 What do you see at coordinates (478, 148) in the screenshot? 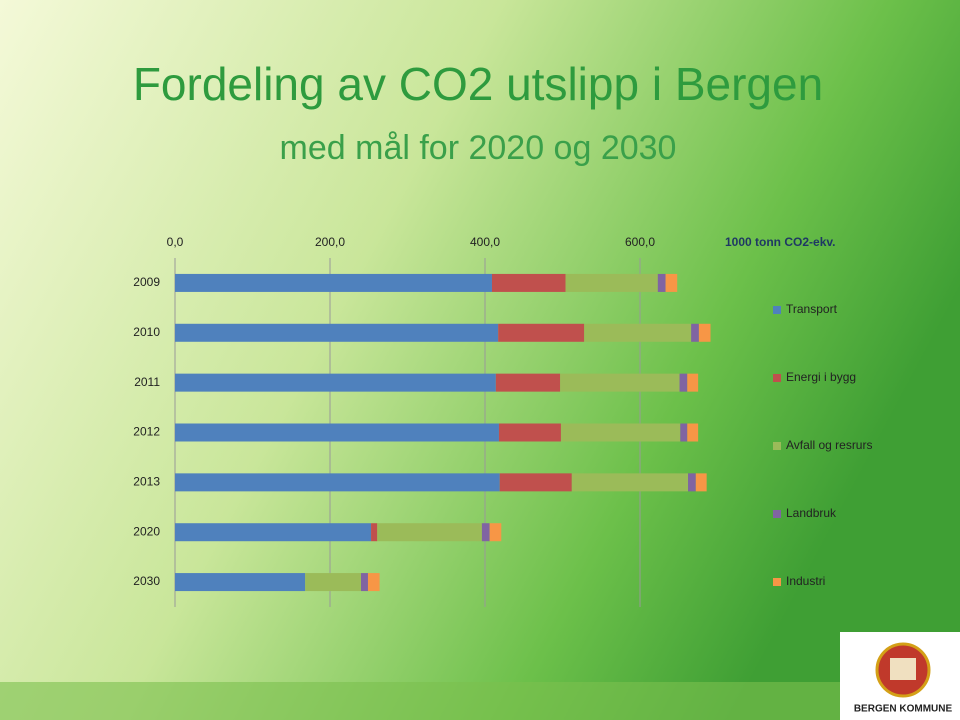
I see `chart-subtitle: med mål for 2020 og 2030` at bounding box center [478, 148].